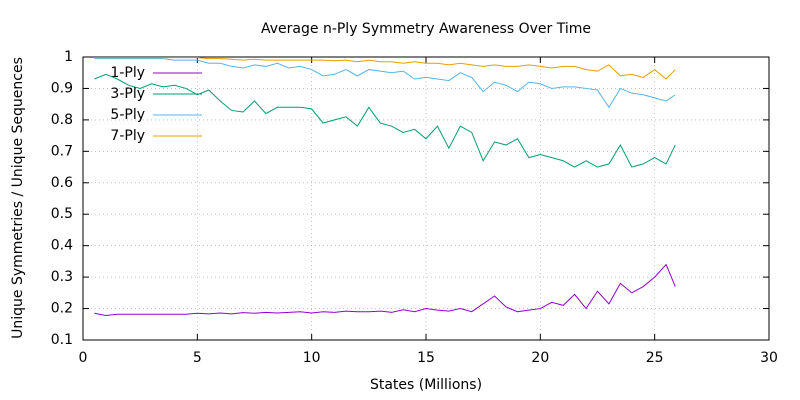 The width and height of the screenshot is (800, 400). What do you see at coordinates (426, 385) in the screenshot?
I see `x-axis-label: States (Millions)` at bounding box center [426, 385].